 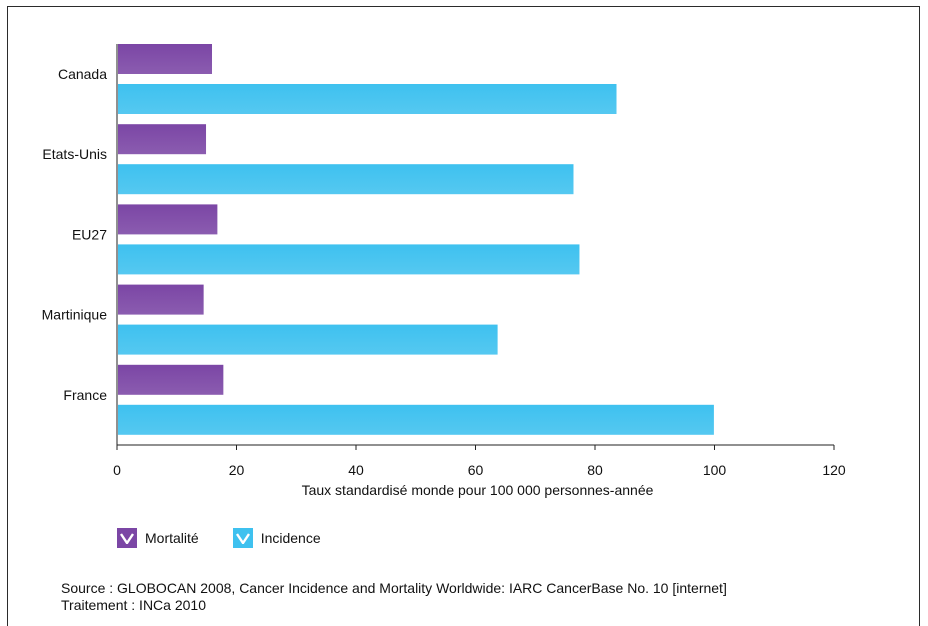 I want to click on y-tick-label: Canada, so click(x=82, y=74).